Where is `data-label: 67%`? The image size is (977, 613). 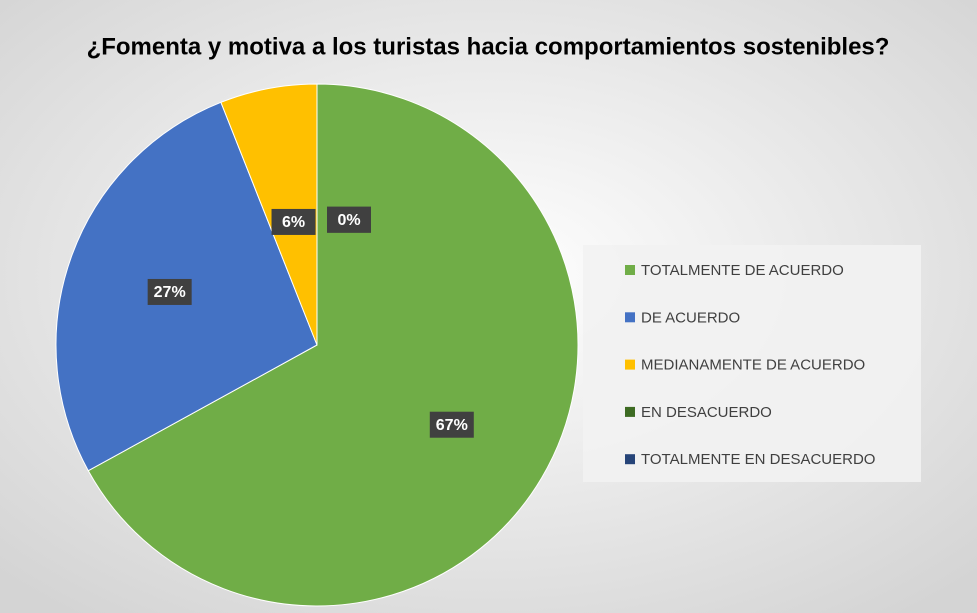 data-label: 67% is located at coordinates (452, 425).